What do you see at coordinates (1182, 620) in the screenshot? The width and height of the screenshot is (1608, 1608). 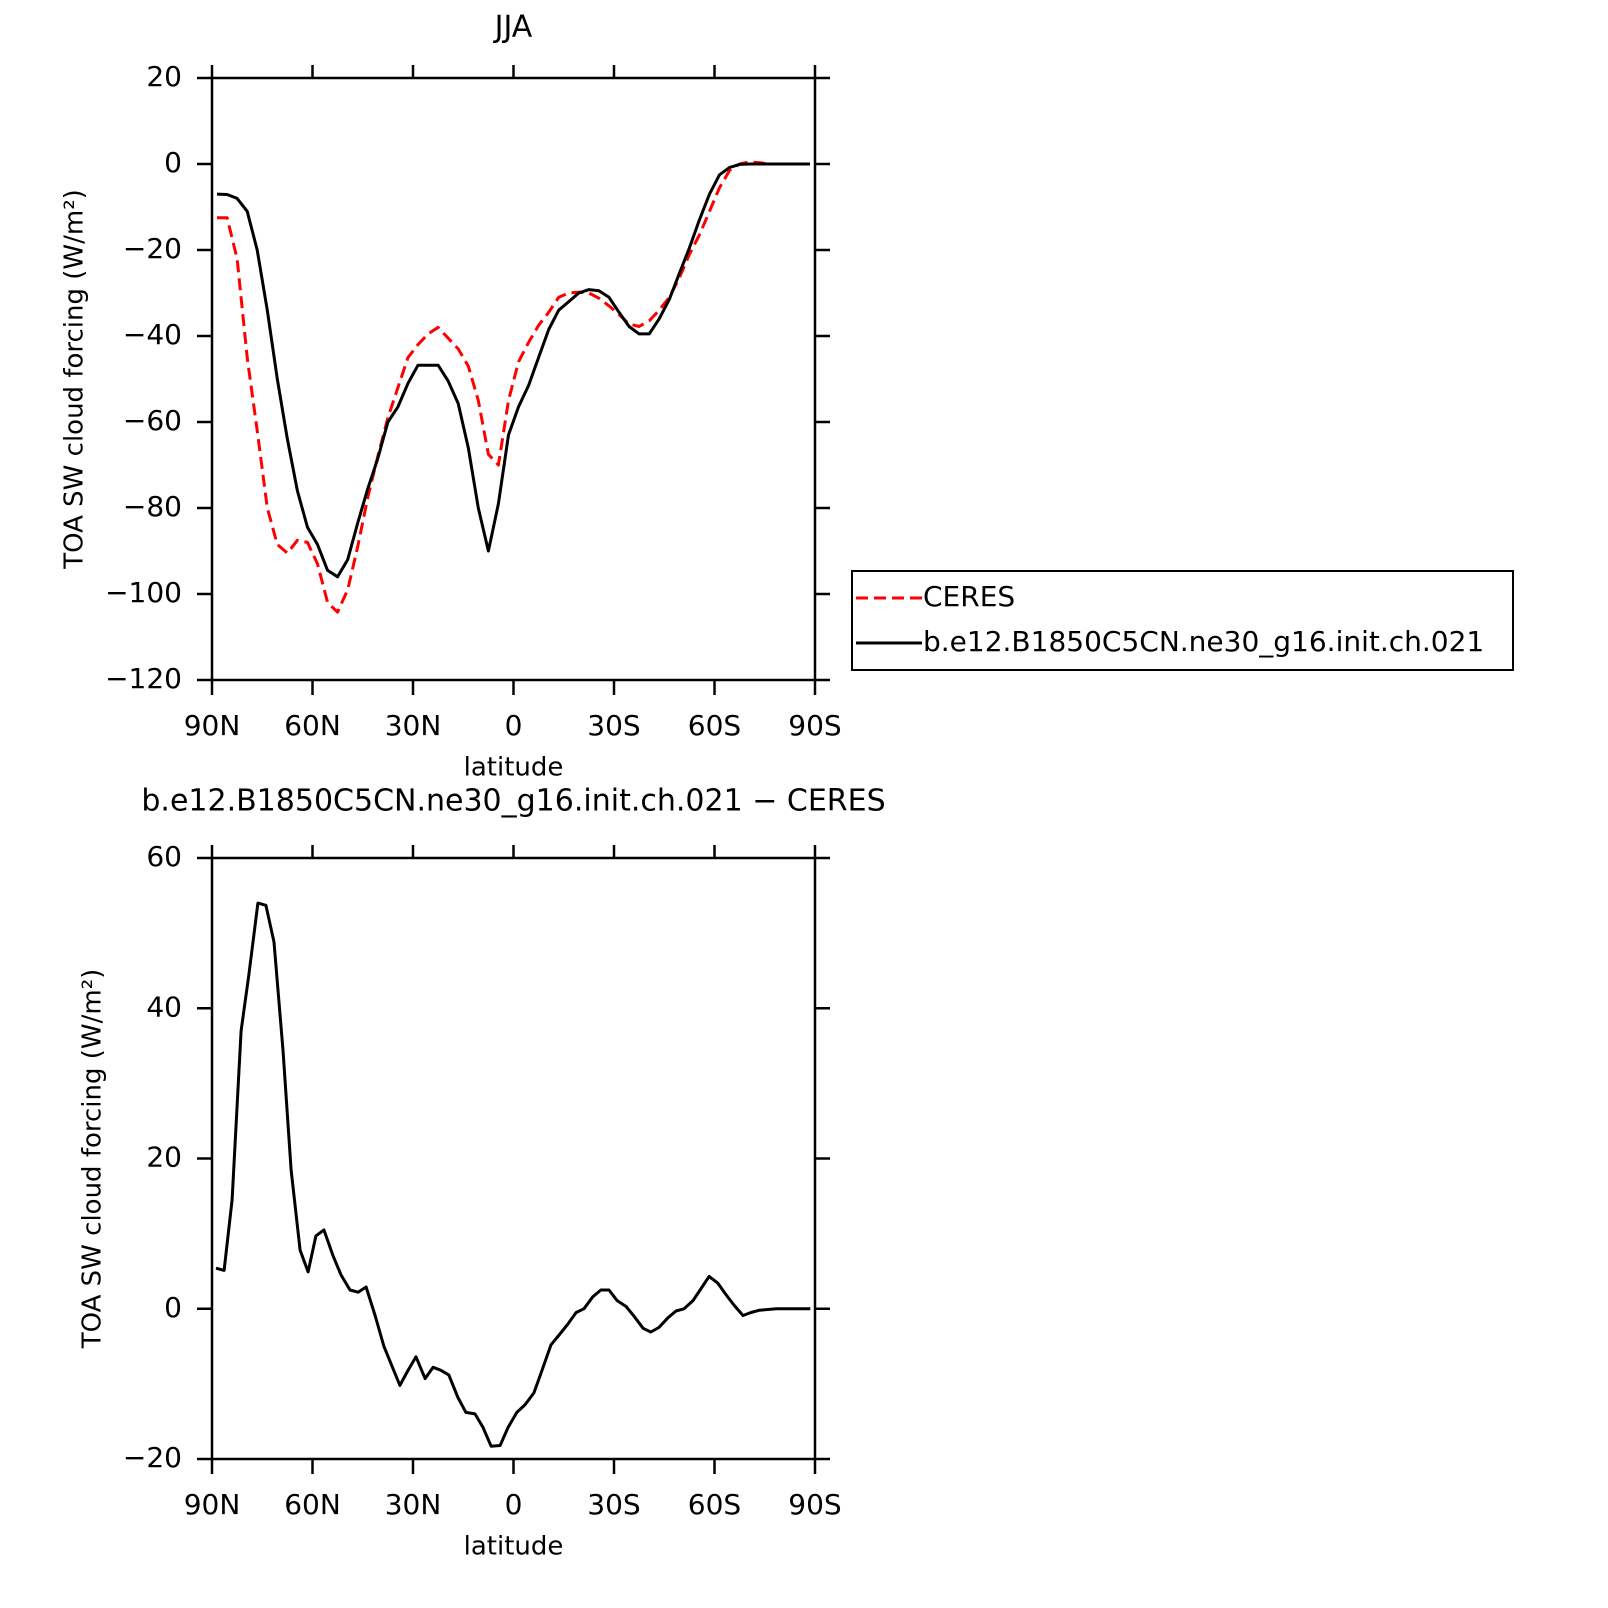 I see `legend-box` at bounding box center [1182, 620].